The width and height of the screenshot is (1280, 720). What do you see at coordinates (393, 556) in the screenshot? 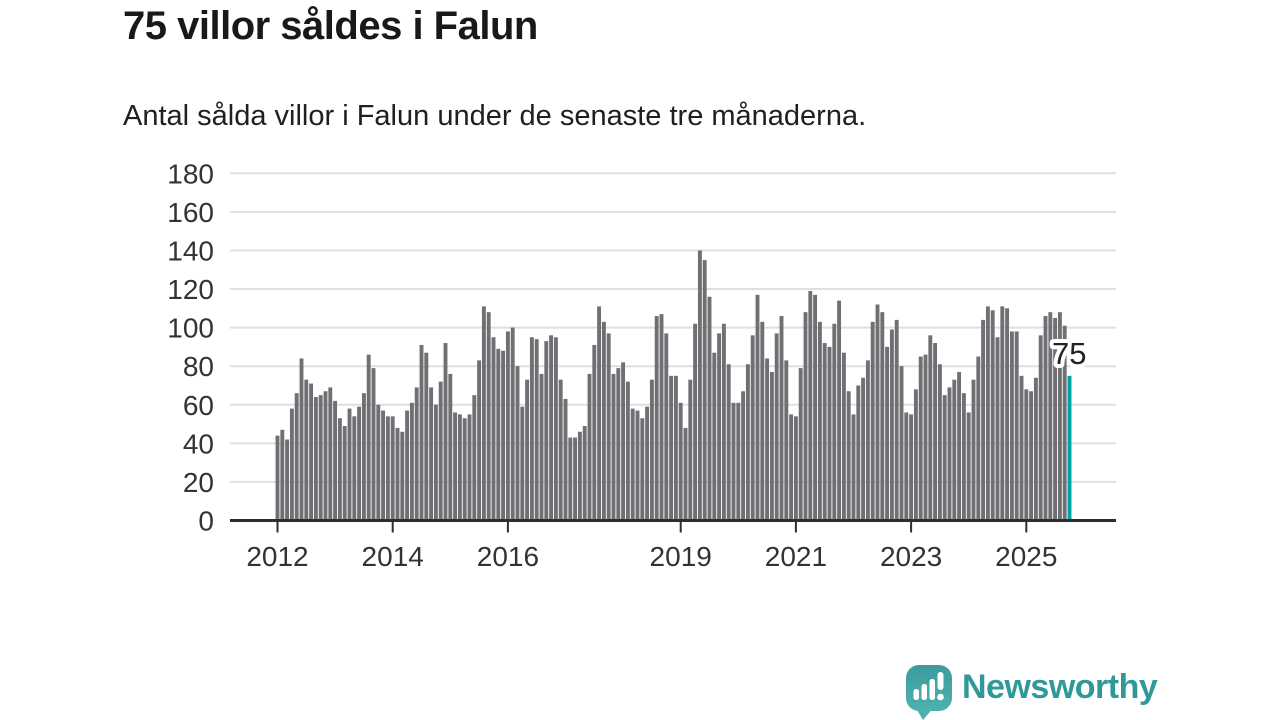
I see `x-tick-label: 2014` at bounding box center [393, 556].